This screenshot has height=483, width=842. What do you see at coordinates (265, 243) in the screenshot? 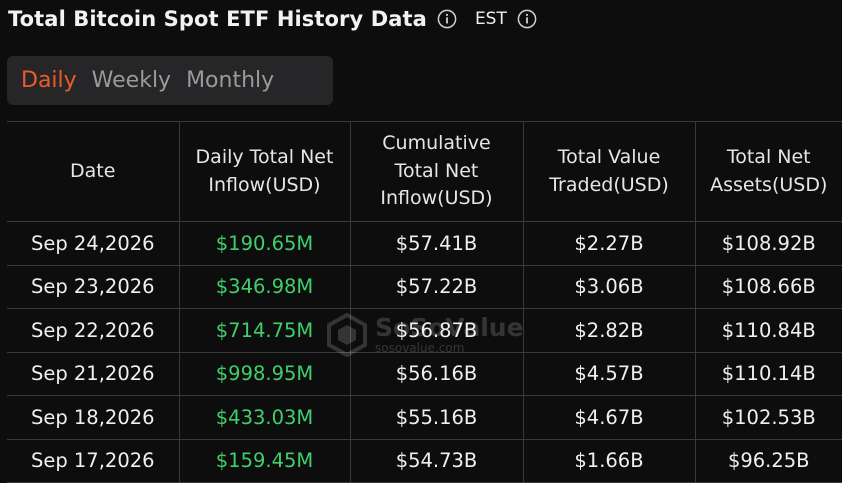
I see `cell-daily-inflow: $190.65M` at bounding box center [265, 243].